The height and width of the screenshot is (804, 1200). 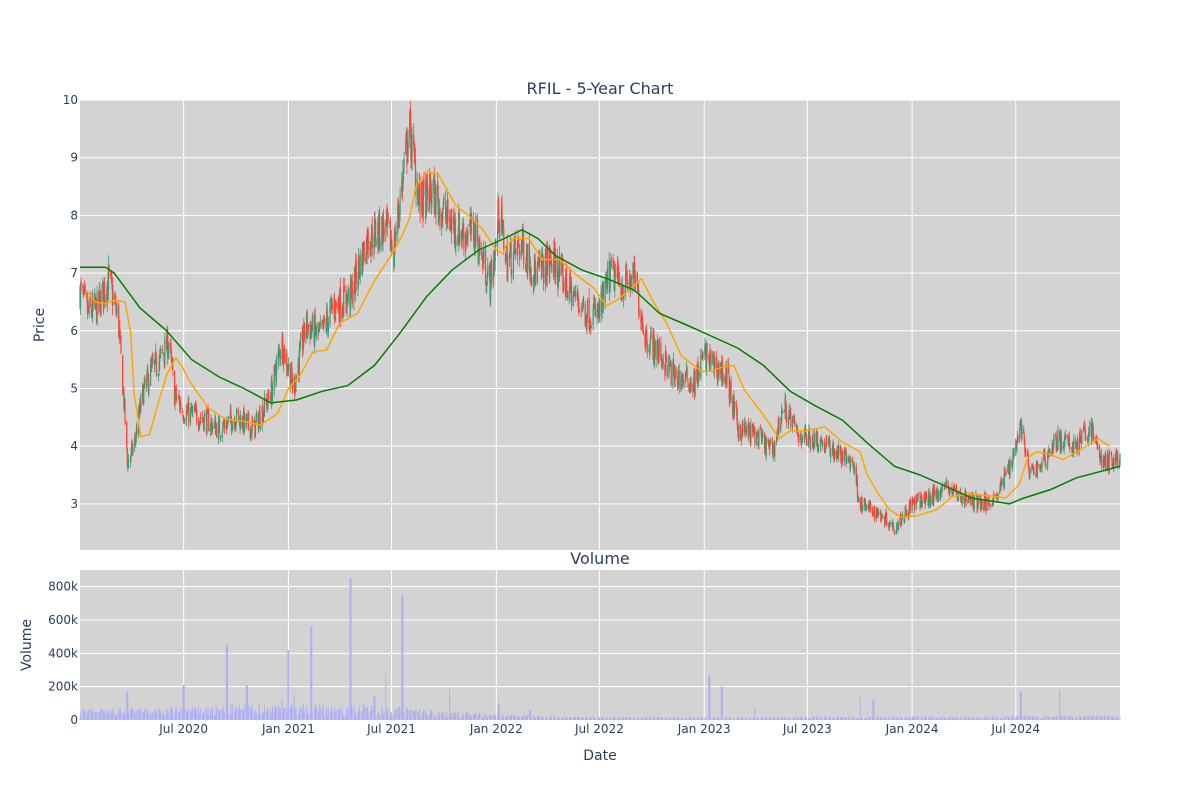 What do you see at coordinates (74, 158) in the screenshot?
I see `price-y-tick-label: 9` at bounding box center [74, 158].